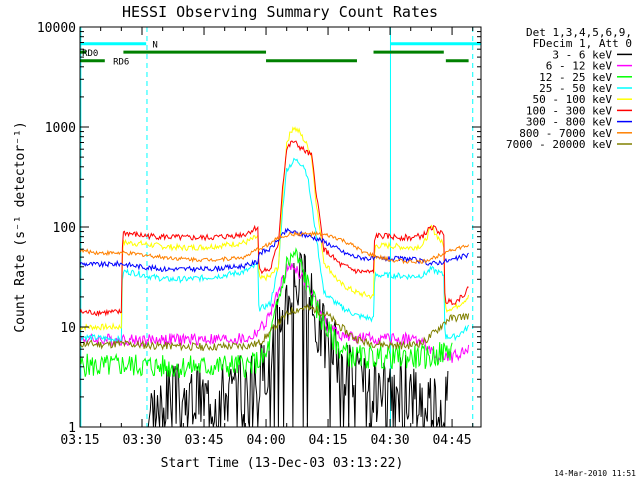  What do you see at coordinates (265, 440) in the screenshot?
I see `x-tick-label-3: 04:00` at bounding box center [265, 440].